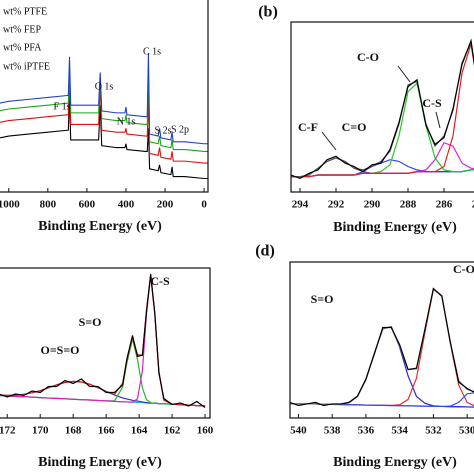  What do you see at coordinates (265, 251) in the screenshot?
I see `panel-label: (d)` at bounding box center [265, 251].